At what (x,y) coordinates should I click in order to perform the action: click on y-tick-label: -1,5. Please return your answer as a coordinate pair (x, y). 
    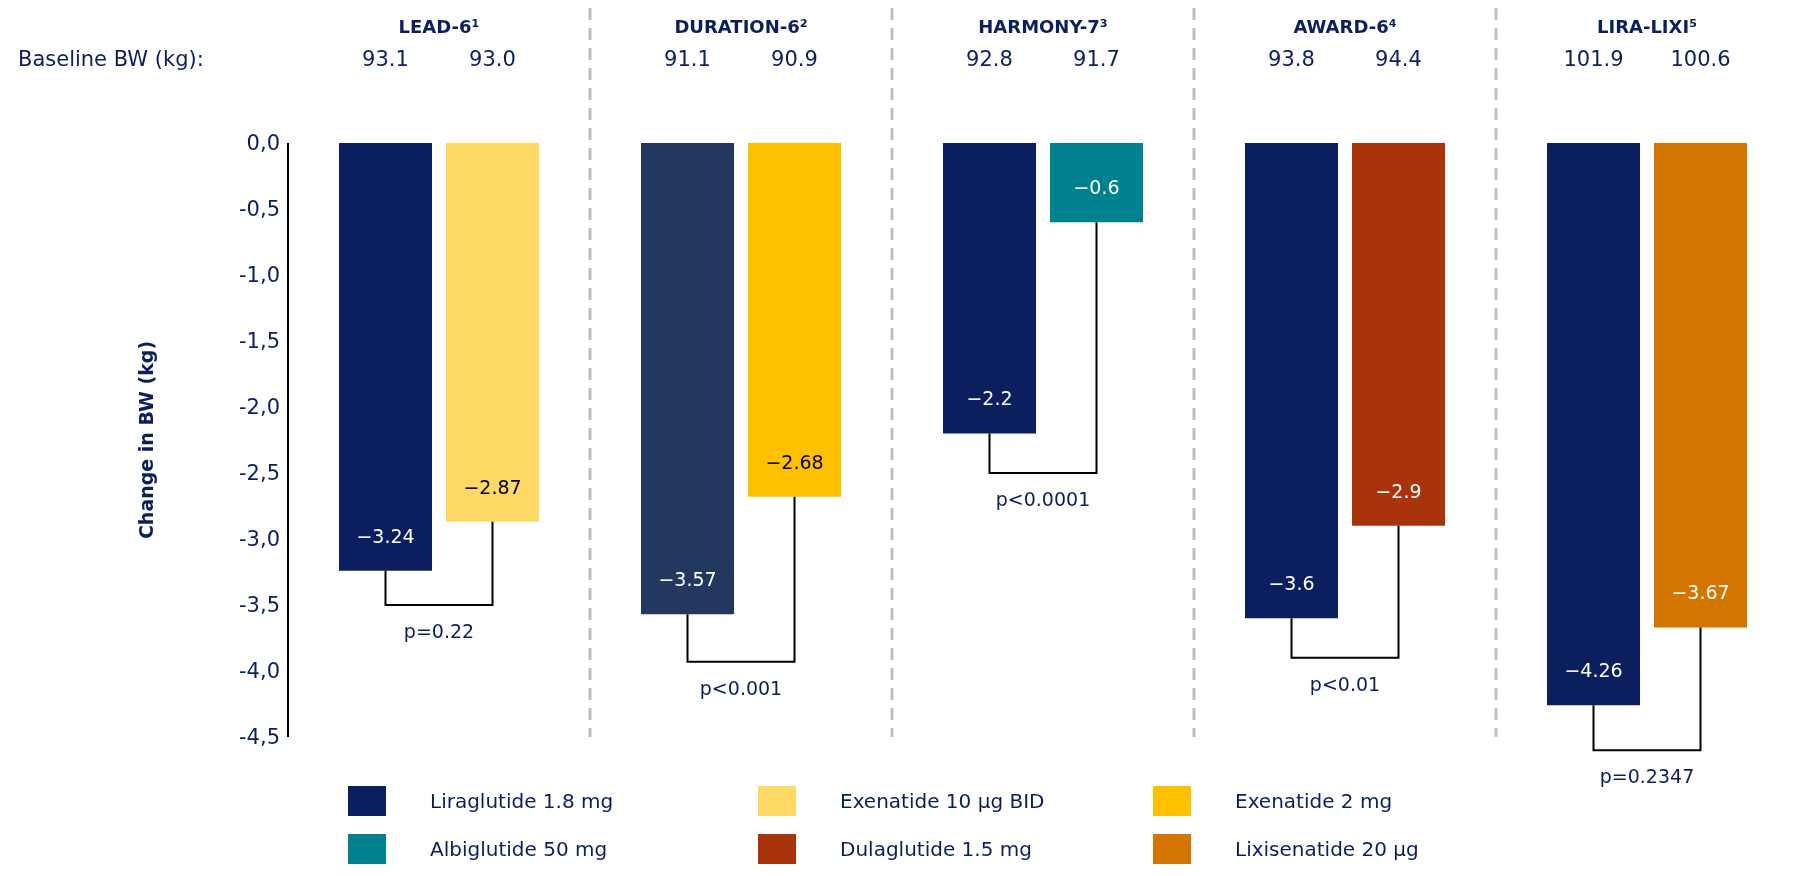
    Looking at the image, I should click on (259, 341).